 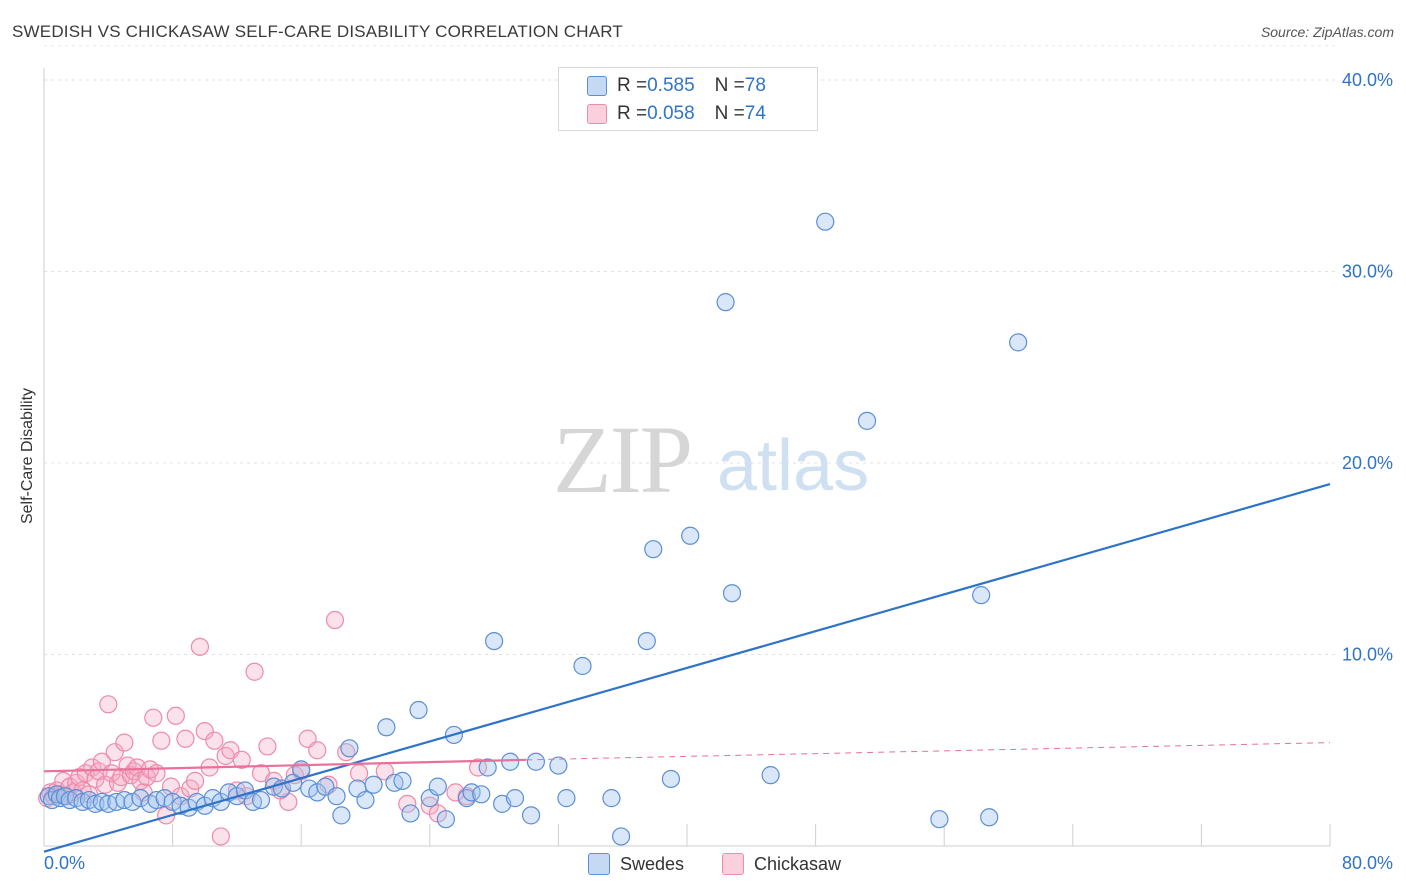 What do you see at coordinates (285, 765) in the screenshot?
I see `chickasaw-trend-line` at bounding box center [285, 765].